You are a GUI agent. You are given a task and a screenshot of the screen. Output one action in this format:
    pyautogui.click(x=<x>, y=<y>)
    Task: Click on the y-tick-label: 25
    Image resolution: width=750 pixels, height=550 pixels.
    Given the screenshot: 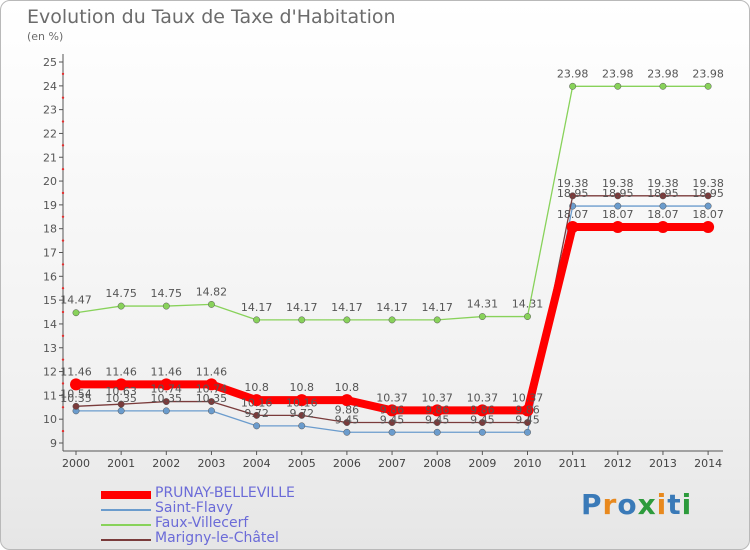 What is the action you would take?
    pyautogui.click(x=50, y=62)
    